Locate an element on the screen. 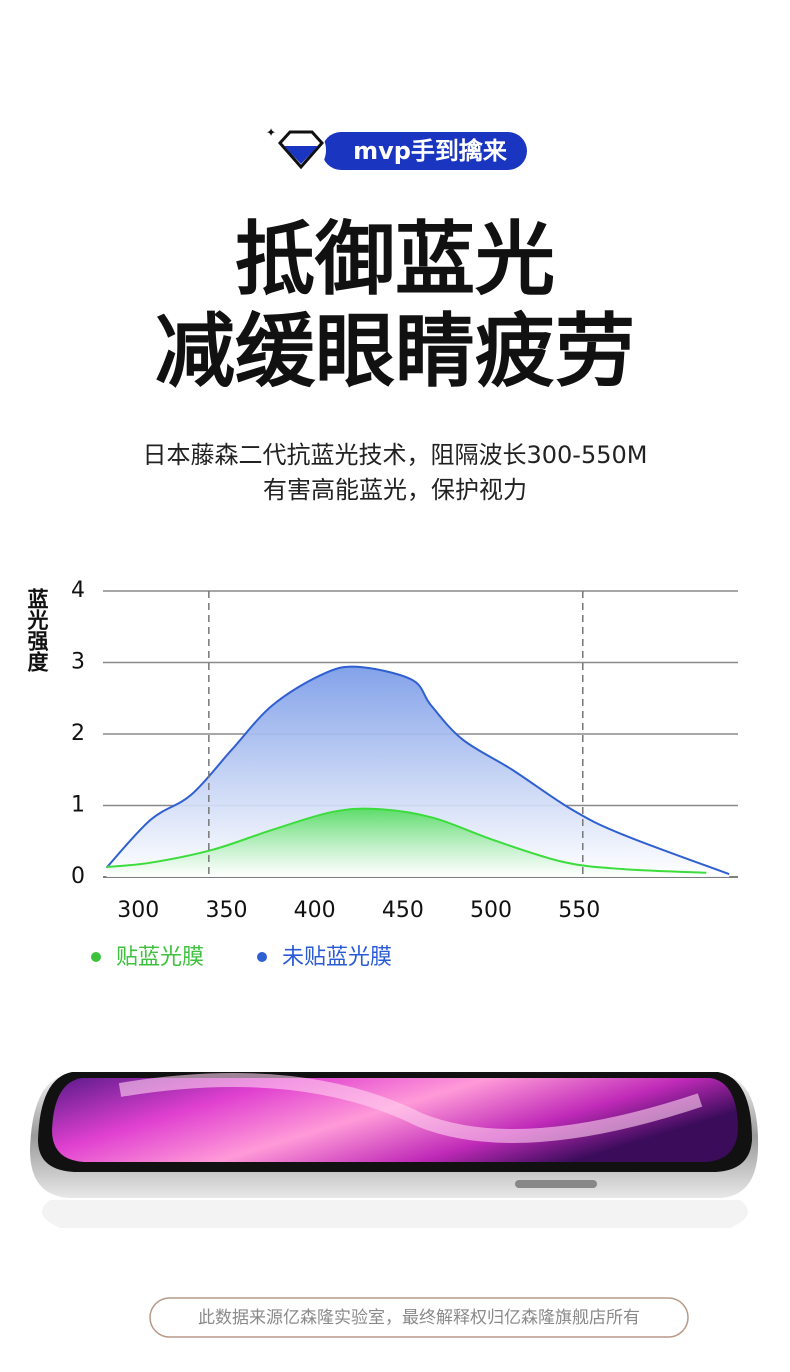  footer-note: 此数据来源亿森隆实验室，最终解释权归亿森隆旗舰店所有 is located at coordinates (419, 1318).